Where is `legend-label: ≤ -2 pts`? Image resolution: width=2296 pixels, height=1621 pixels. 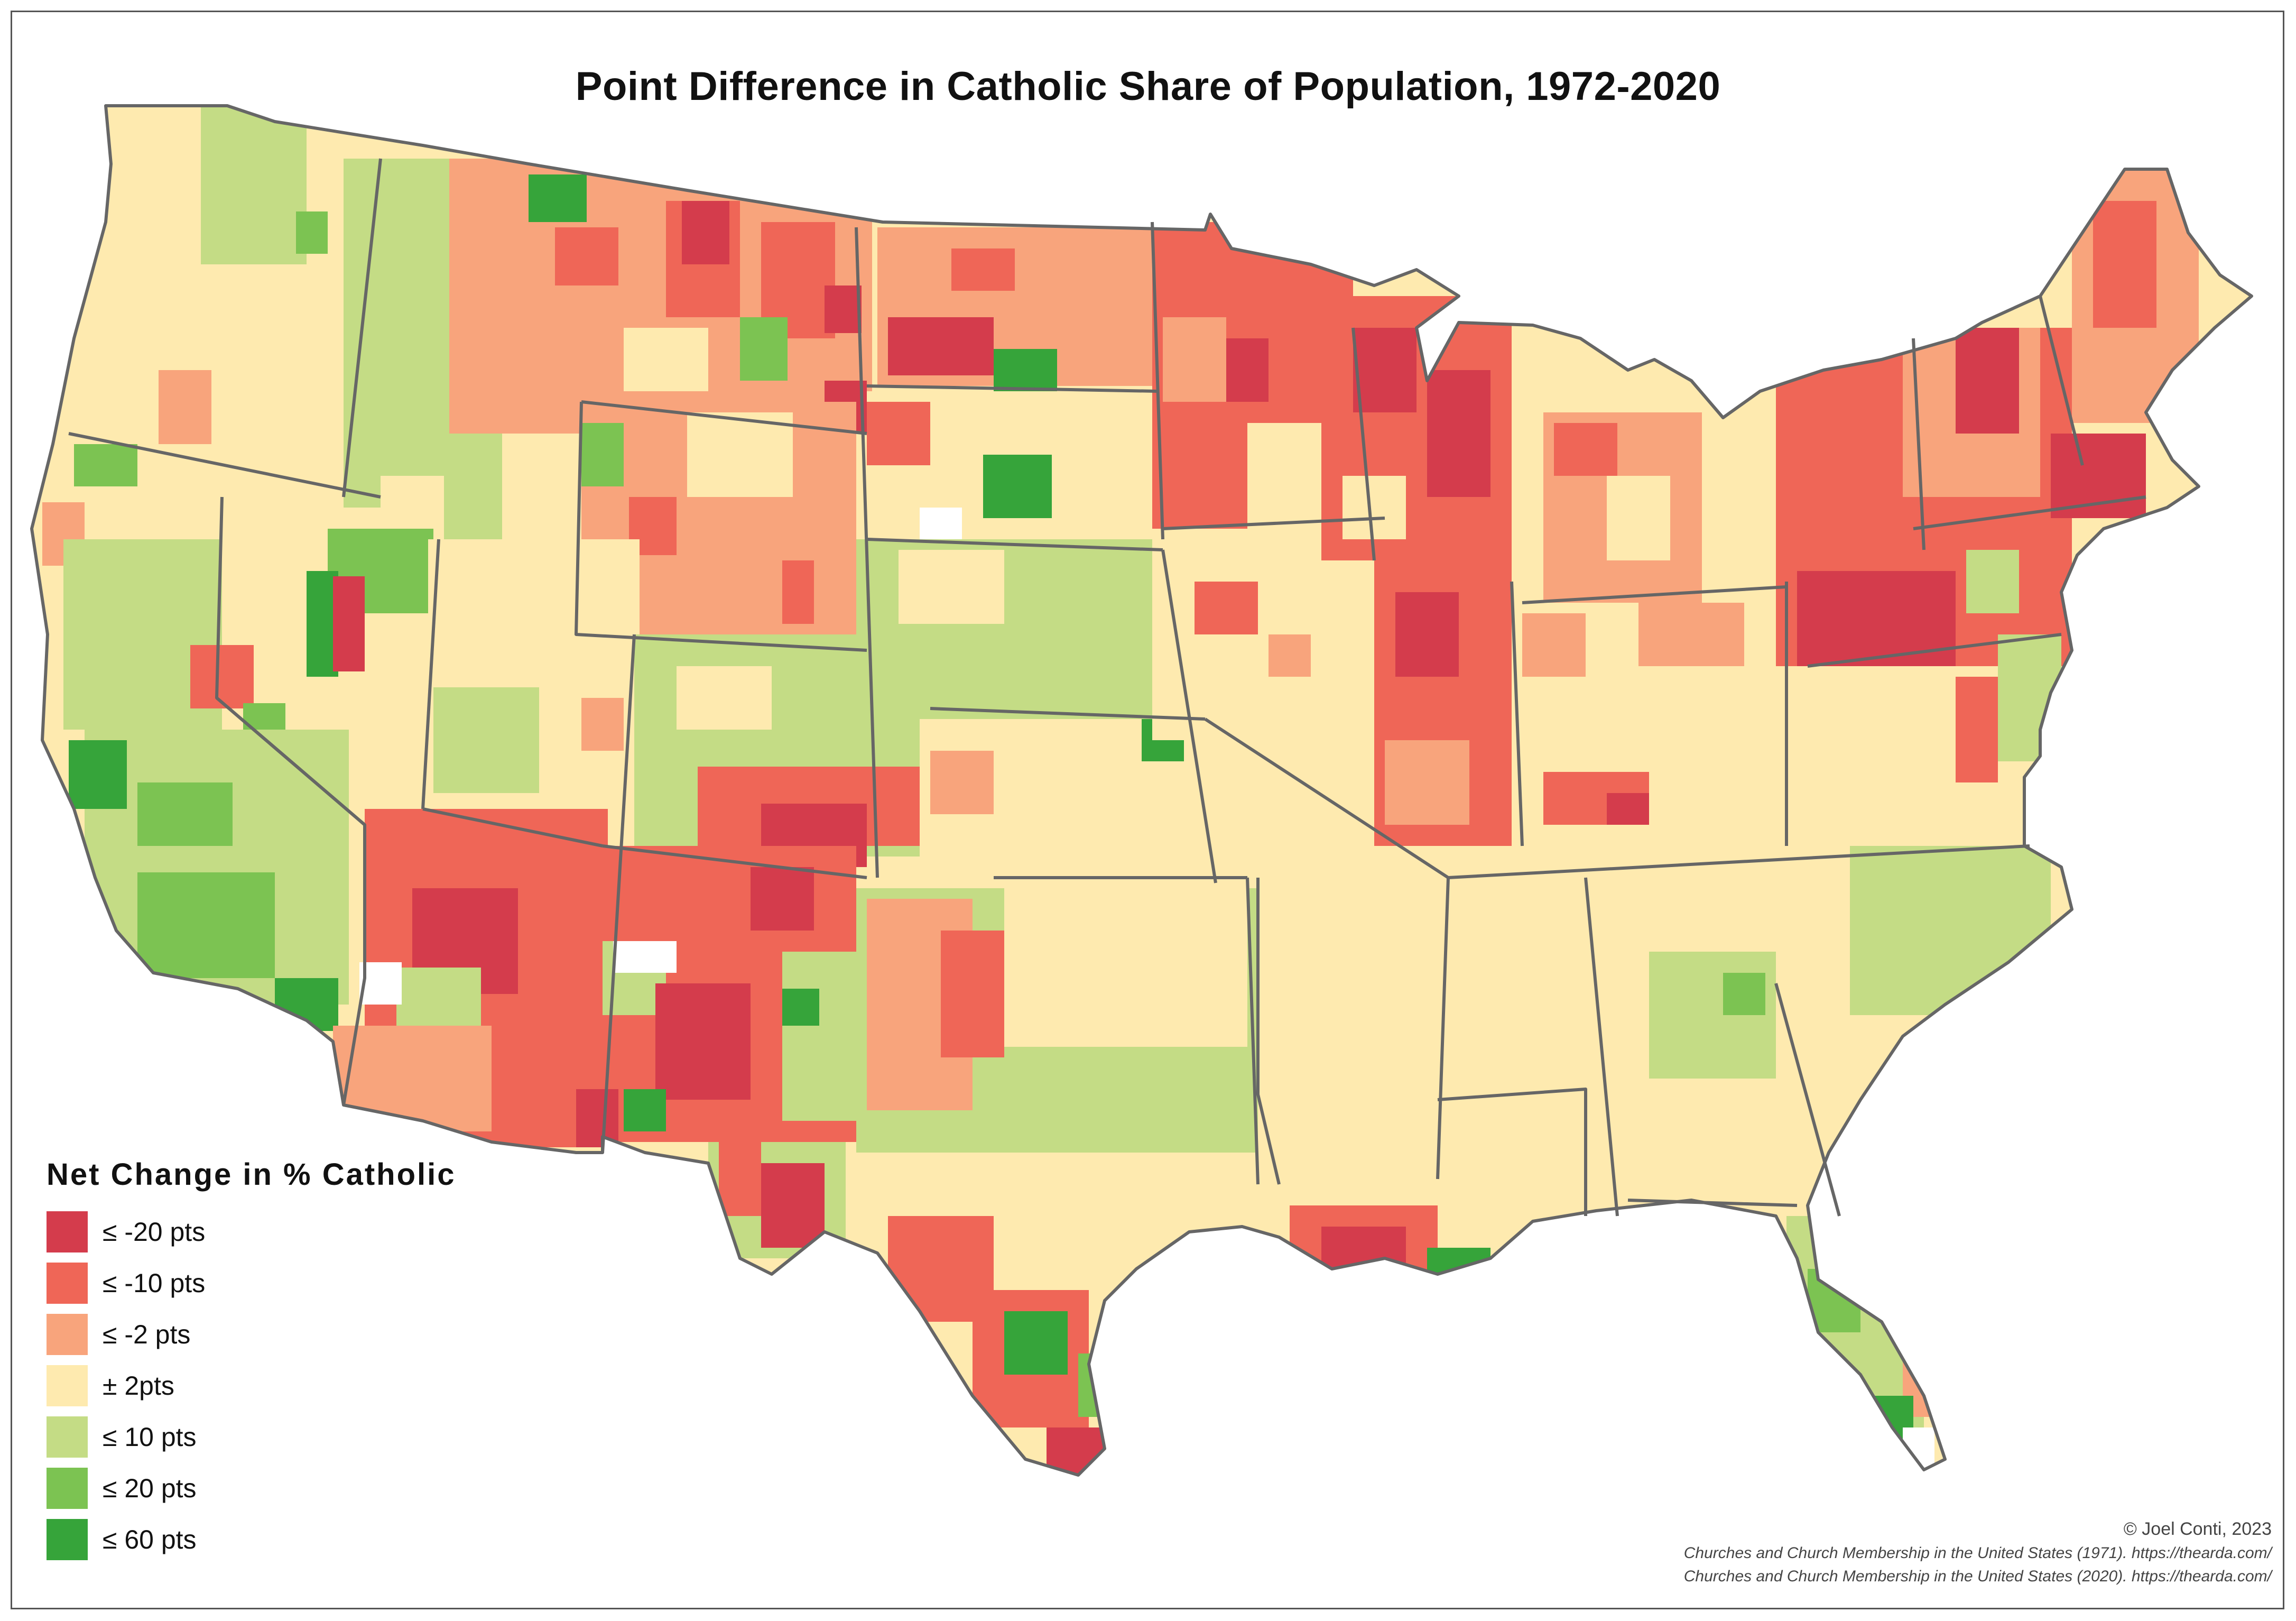
legend-label: ≤ -2 pts is located at coordinates (147, 1334).